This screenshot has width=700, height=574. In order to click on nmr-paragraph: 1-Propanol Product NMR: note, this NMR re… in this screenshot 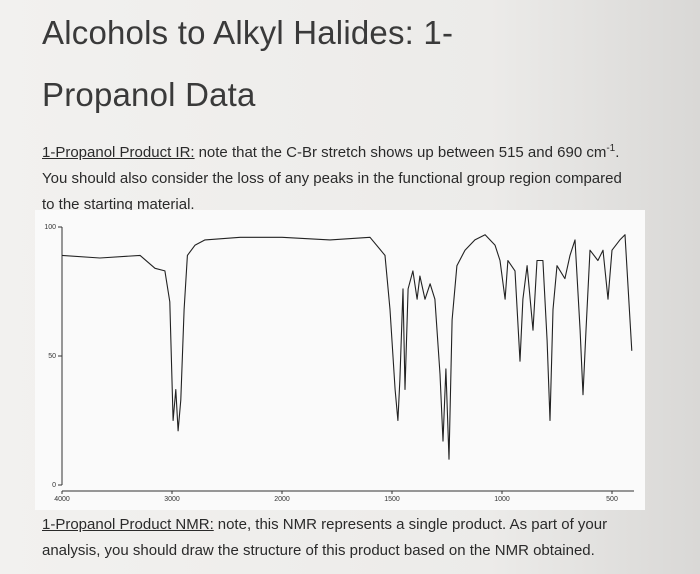, I will do `click(337, 538)`.